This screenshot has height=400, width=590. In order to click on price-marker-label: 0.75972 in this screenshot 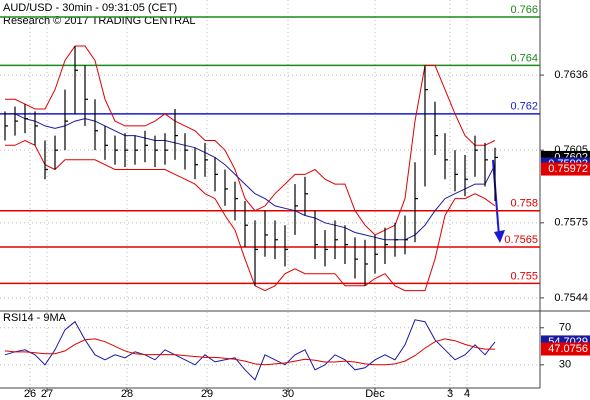, I will do `click(568, 169)`.